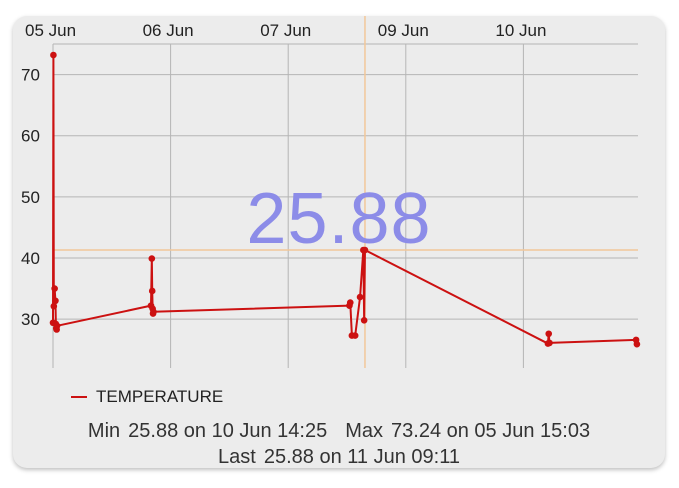 The image size is (679, 488). I want to click on x-tick-label: 07 Jun, so click(285, 30).